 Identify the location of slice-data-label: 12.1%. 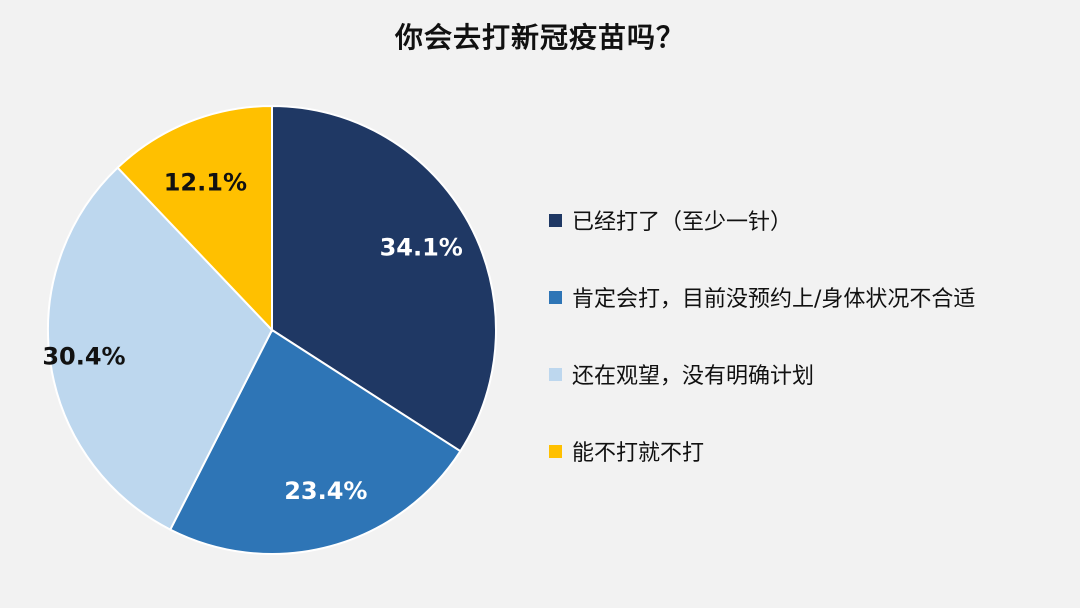
(205, 182).